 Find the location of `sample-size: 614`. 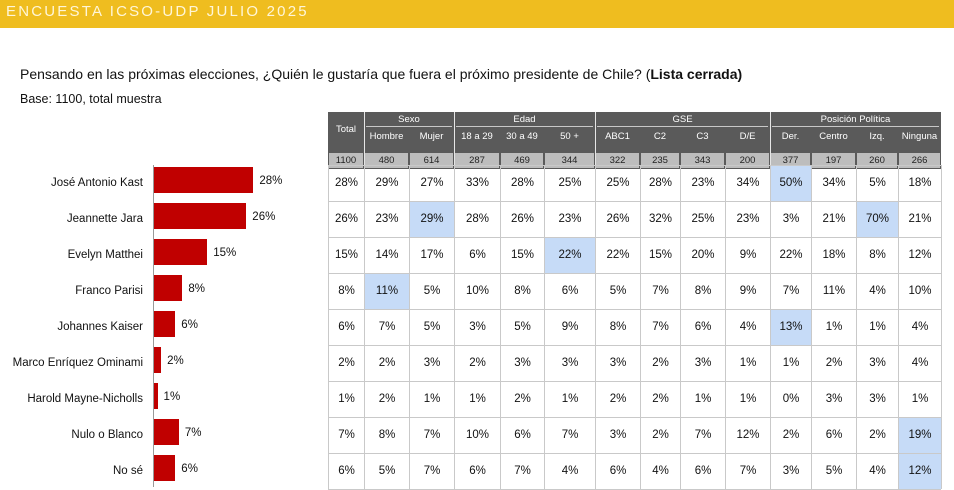

sample-size: 614 is located at coordinates (431, 160).